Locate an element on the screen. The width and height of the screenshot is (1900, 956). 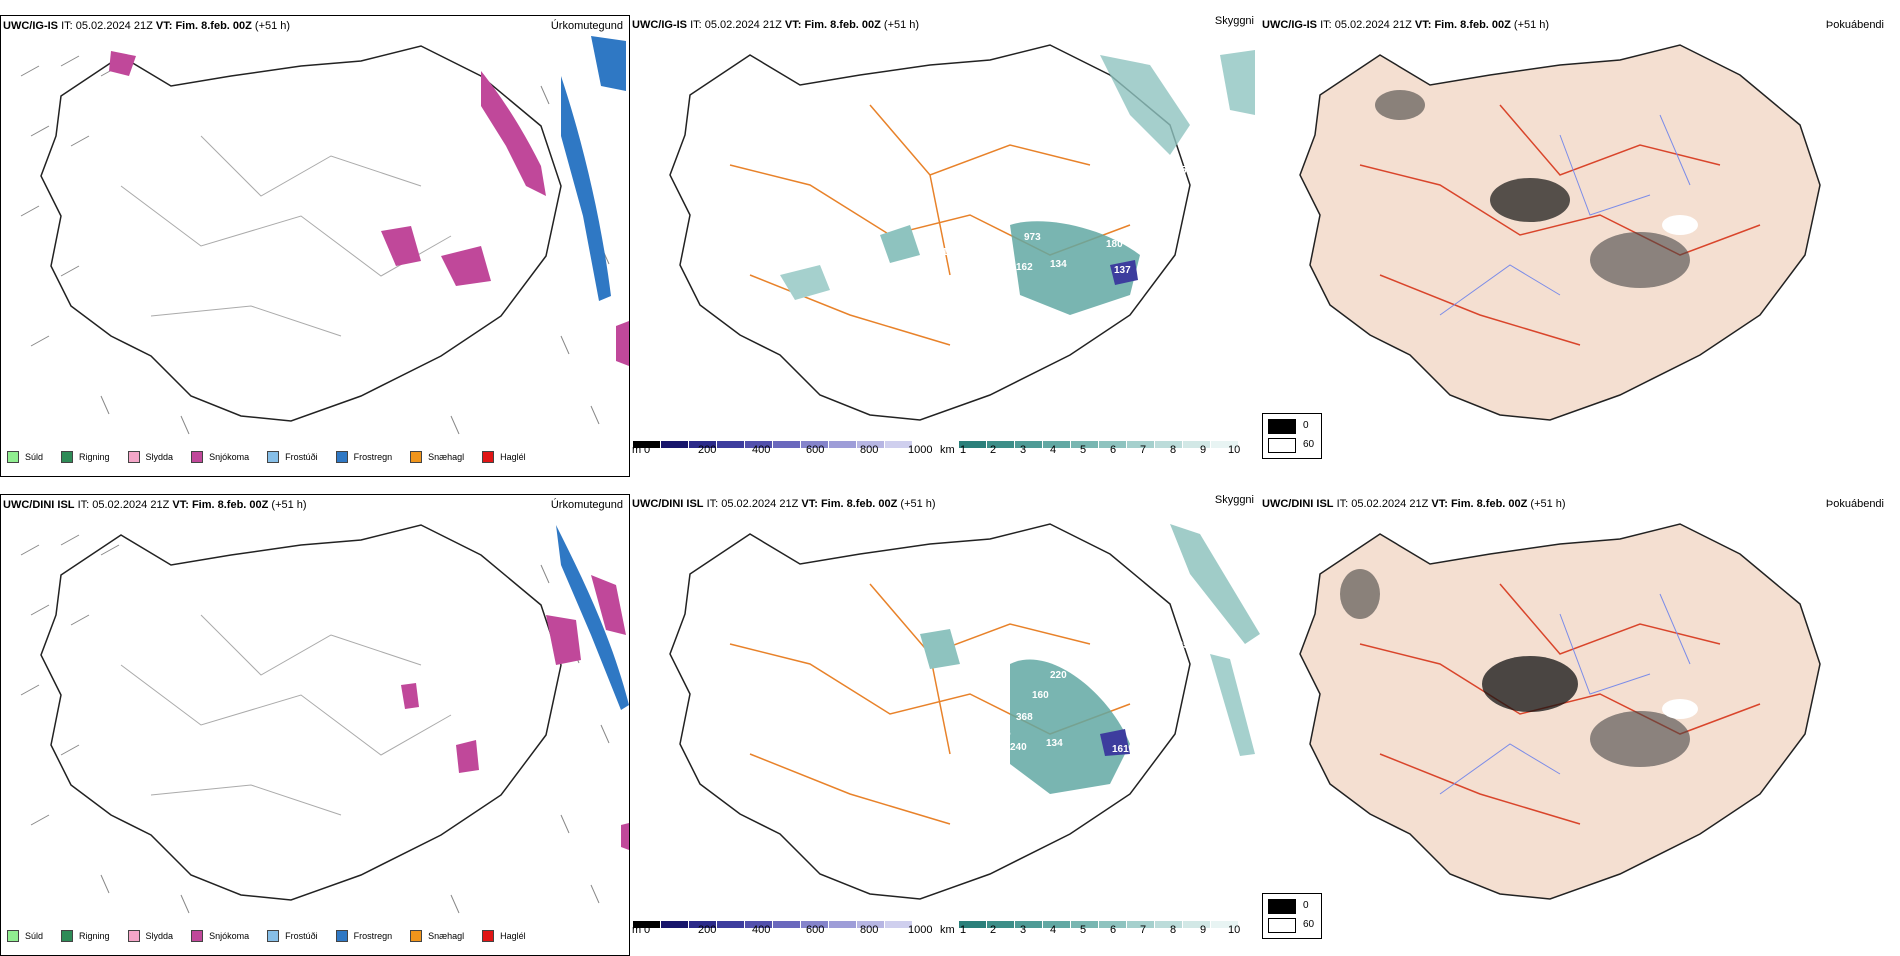
height-label: 263 is located at coordinates (1000, 256).